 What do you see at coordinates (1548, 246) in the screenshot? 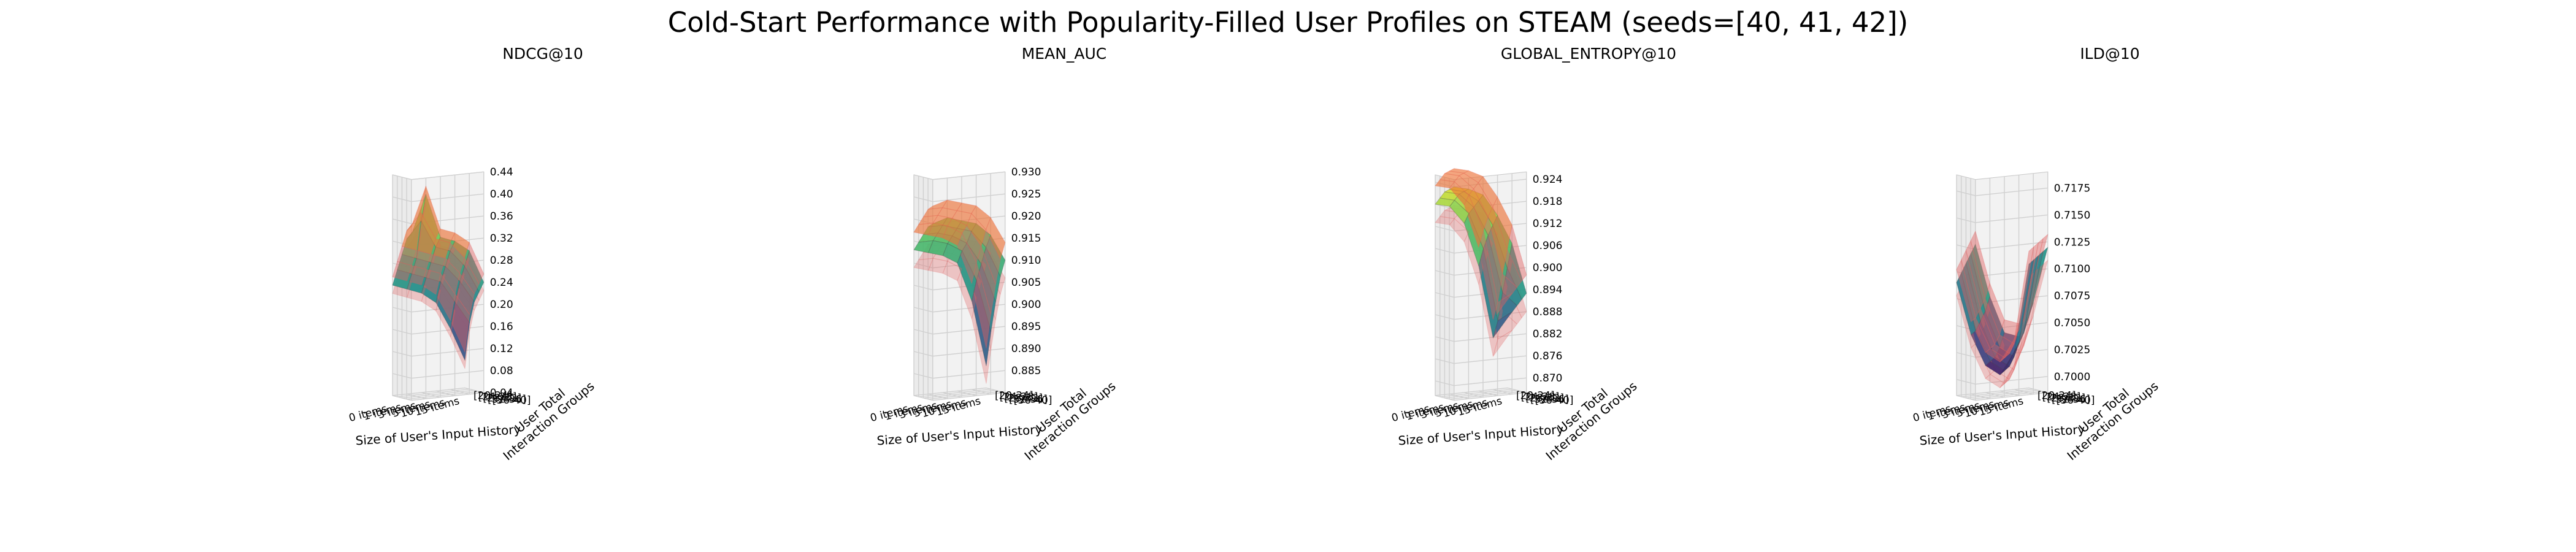
I see `z-tick-label: 0.906` at bounding box center [1548, 246].